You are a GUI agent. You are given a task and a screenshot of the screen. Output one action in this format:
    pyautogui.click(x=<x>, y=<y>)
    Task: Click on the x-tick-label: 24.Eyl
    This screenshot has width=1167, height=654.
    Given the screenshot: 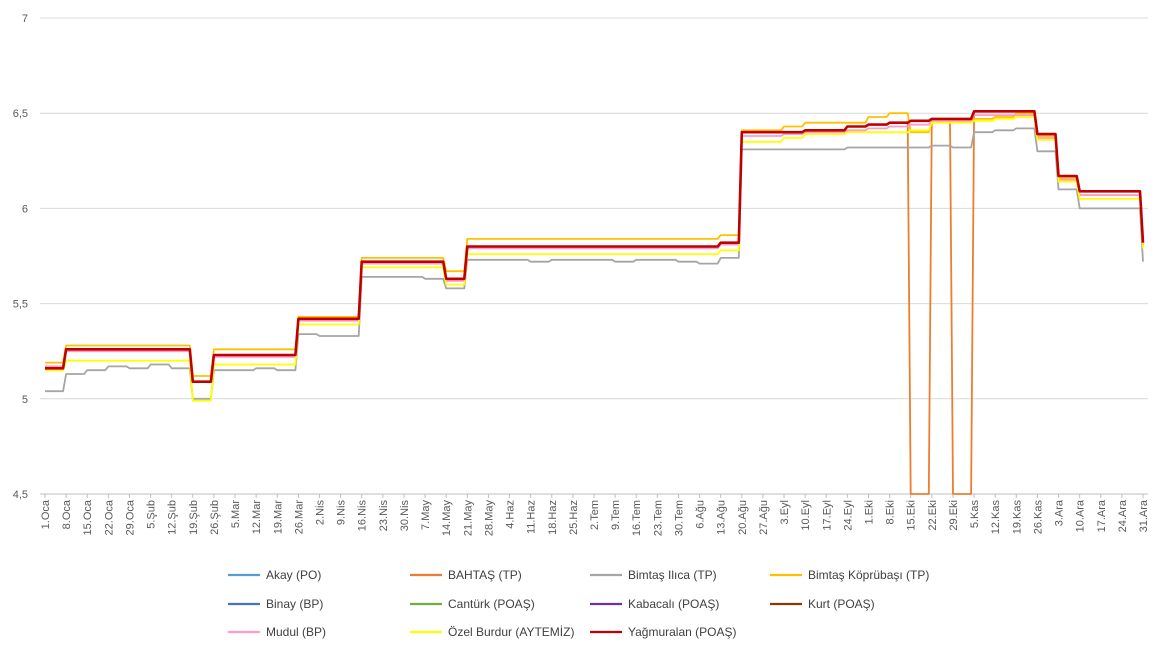 What is the action you would take?
    pyautogui.click(x=848, y=515)
    